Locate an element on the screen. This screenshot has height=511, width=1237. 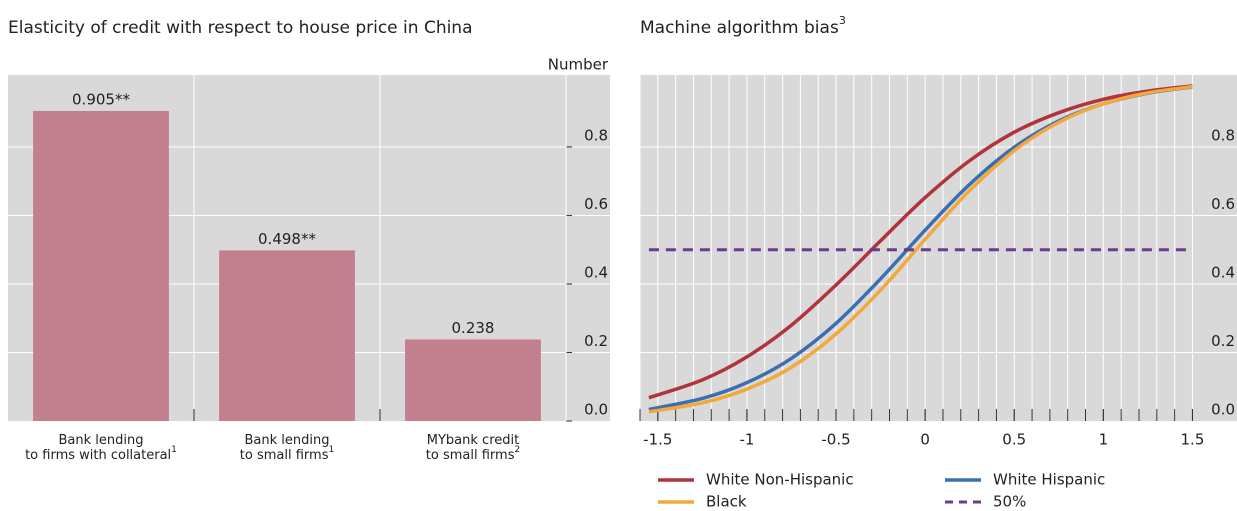
x-tick-label: 1.5 is located at coordinates (1193, 440).